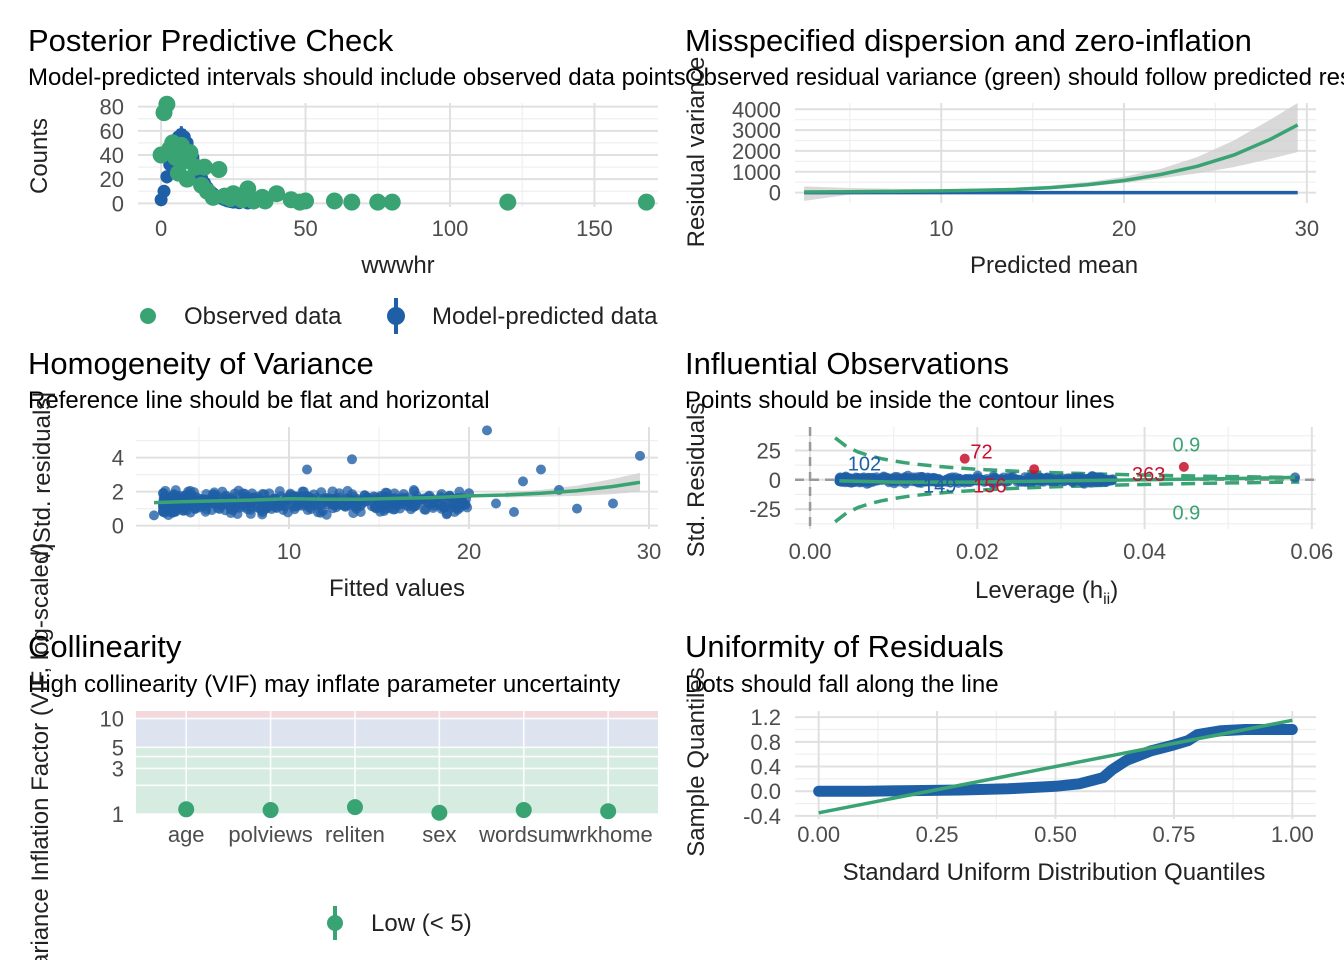  I want to click on collinearity-x-tick-label: sex, so click(439, 834).